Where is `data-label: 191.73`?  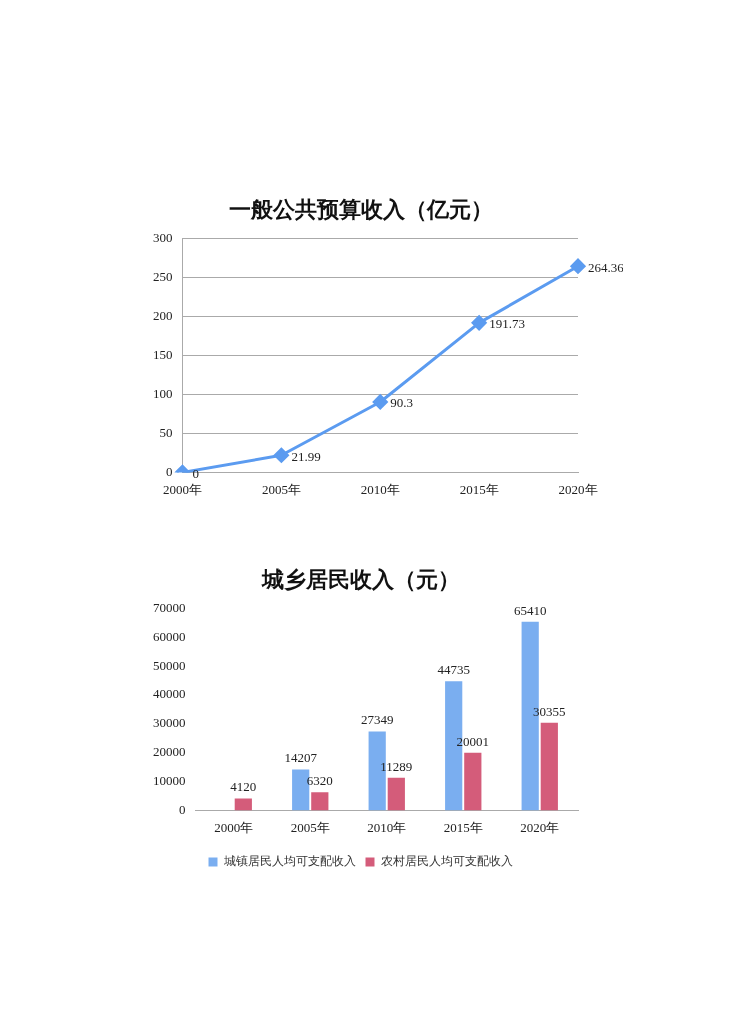 data-label: 191.73 is located at coordinates (507, 324).